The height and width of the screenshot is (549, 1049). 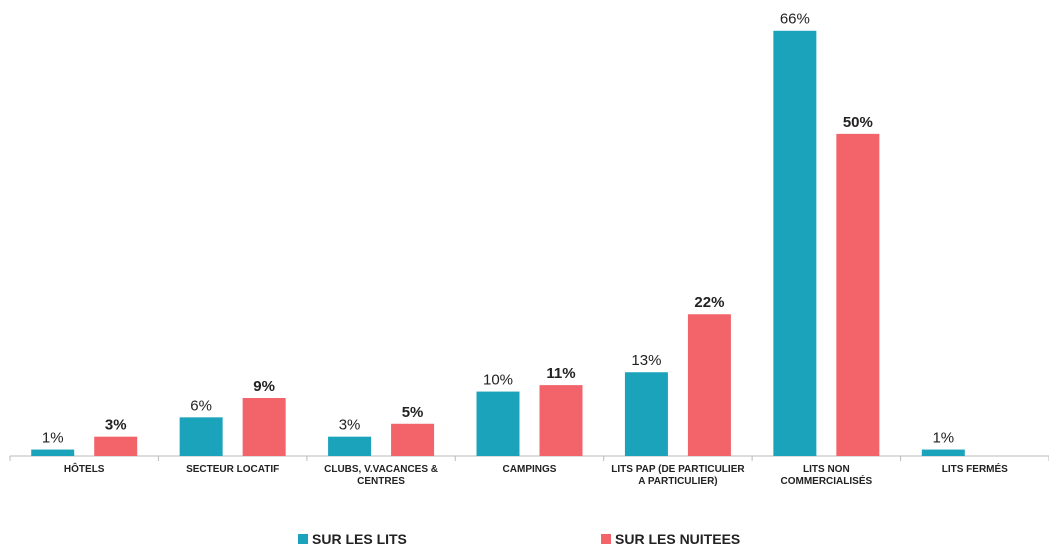 I want to click on data-label: 6%, so click(x=201, y=405).